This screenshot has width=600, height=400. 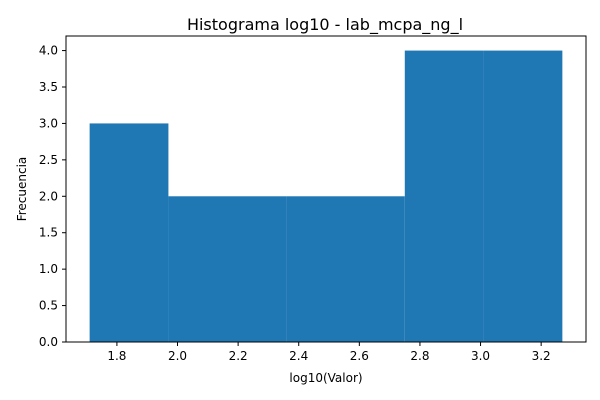 What do you see at coordinates (480, 356) in the screenshot?
I see `x-tick-label: 3.0` at bounding box center [480, 356].